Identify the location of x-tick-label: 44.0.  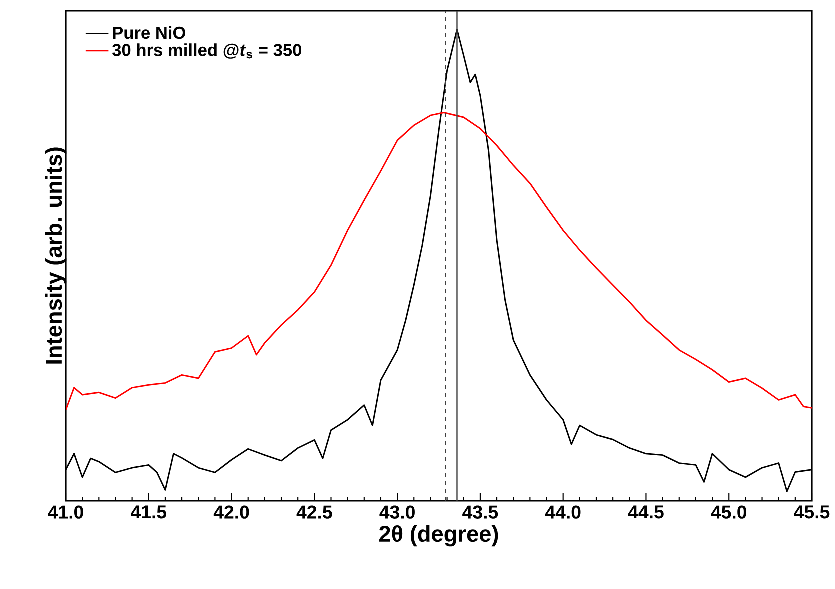
(563, 512).